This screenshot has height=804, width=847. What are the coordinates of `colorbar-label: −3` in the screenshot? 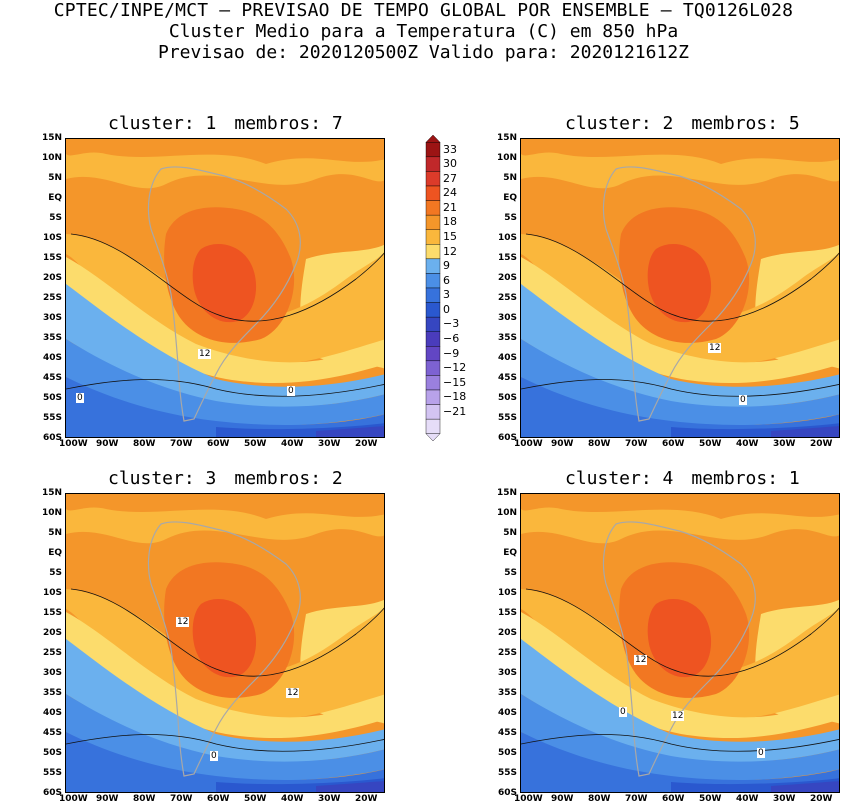 It's located at (451, 324).